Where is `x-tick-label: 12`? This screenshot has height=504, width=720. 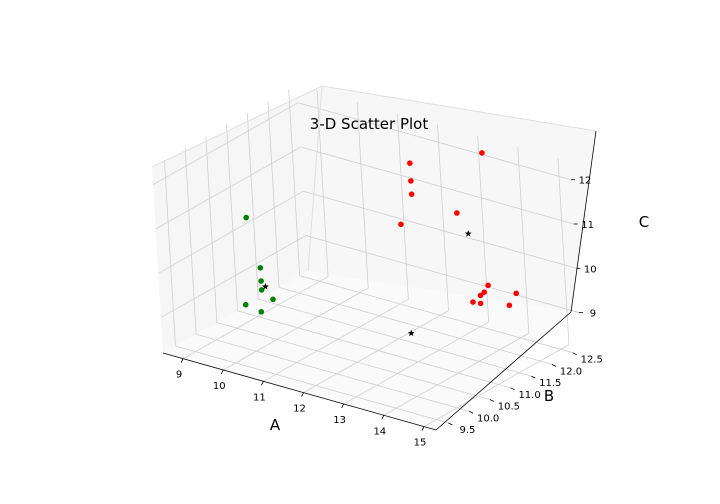 x-tick-label: 12 is located at coordinates (299, 409).